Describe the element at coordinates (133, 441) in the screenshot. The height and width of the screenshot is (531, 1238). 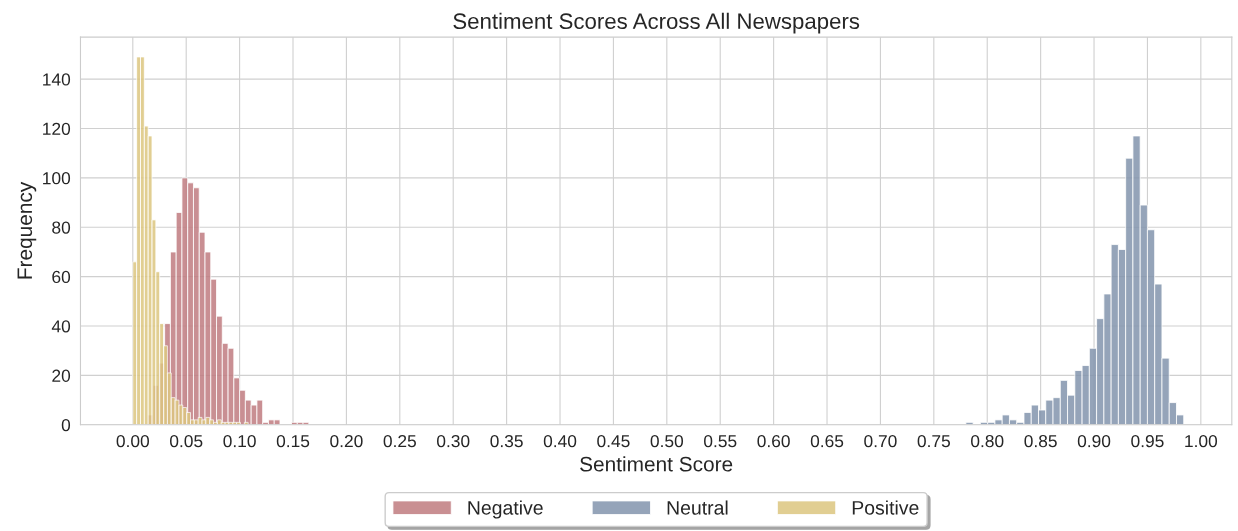
I see `x-tick-label: 0.00` at that location.